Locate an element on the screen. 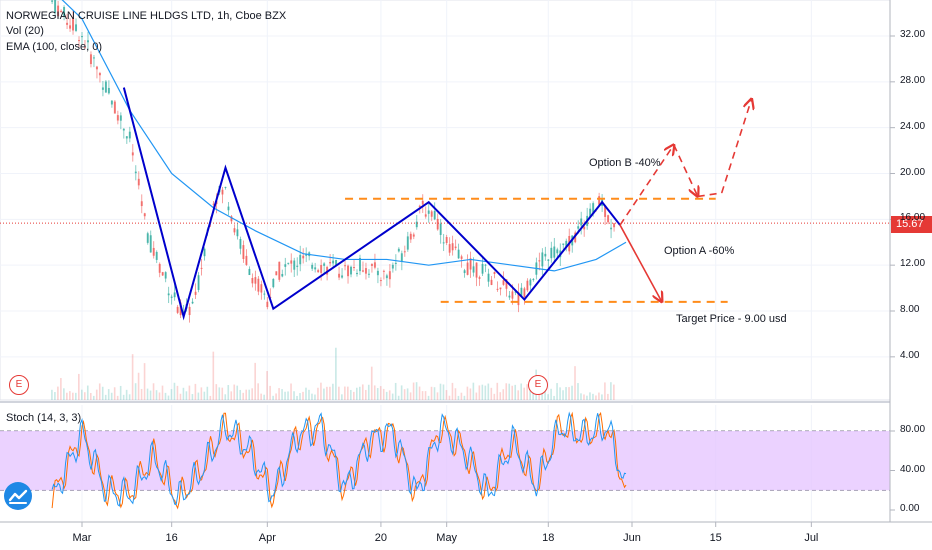 The width and height of the screenshot is (932, 550). x-tick-label: Jun is located at coordinates (632, 538).